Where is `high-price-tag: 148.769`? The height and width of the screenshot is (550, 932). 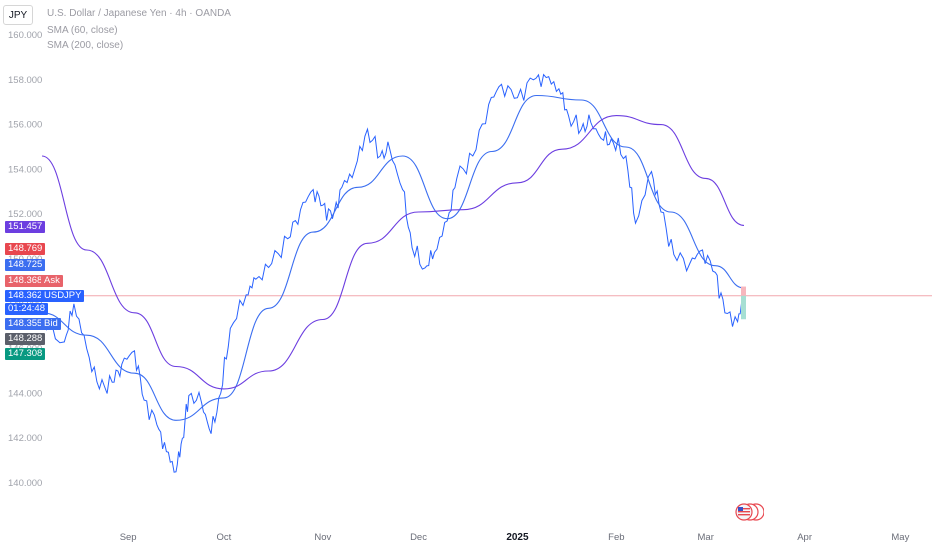 high-price-tag: 148.769 is located at coordinates (25, 249).